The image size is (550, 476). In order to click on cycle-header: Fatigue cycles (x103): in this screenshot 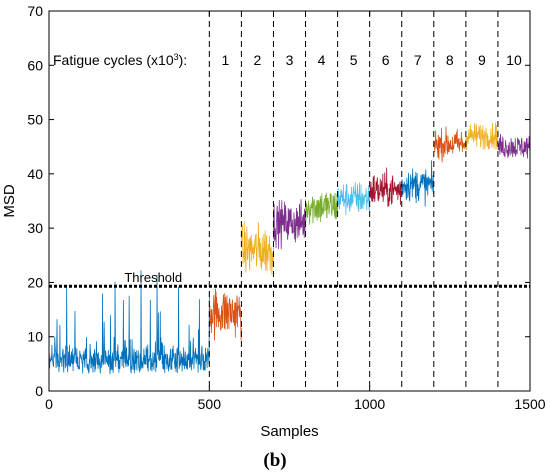, I will do `click(120, 60)`.